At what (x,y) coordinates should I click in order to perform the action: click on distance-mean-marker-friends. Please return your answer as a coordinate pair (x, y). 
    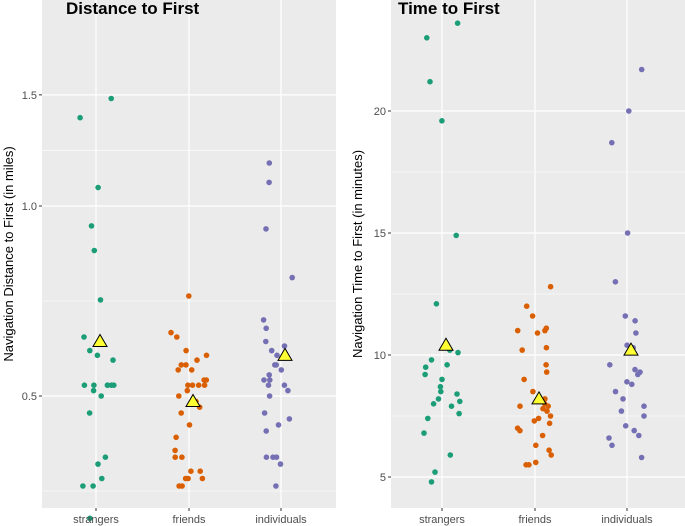
    Looking at the image, I should click on (193, 400).